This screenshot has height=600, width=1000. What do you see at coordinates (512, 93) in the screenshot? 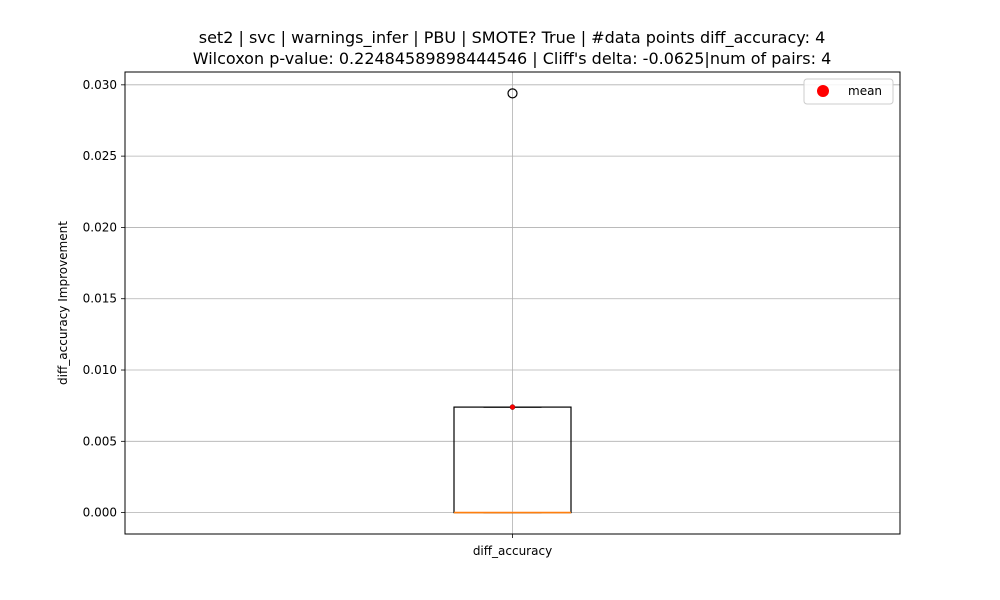
I see `outlier-point` at bounding box center [512, 93].